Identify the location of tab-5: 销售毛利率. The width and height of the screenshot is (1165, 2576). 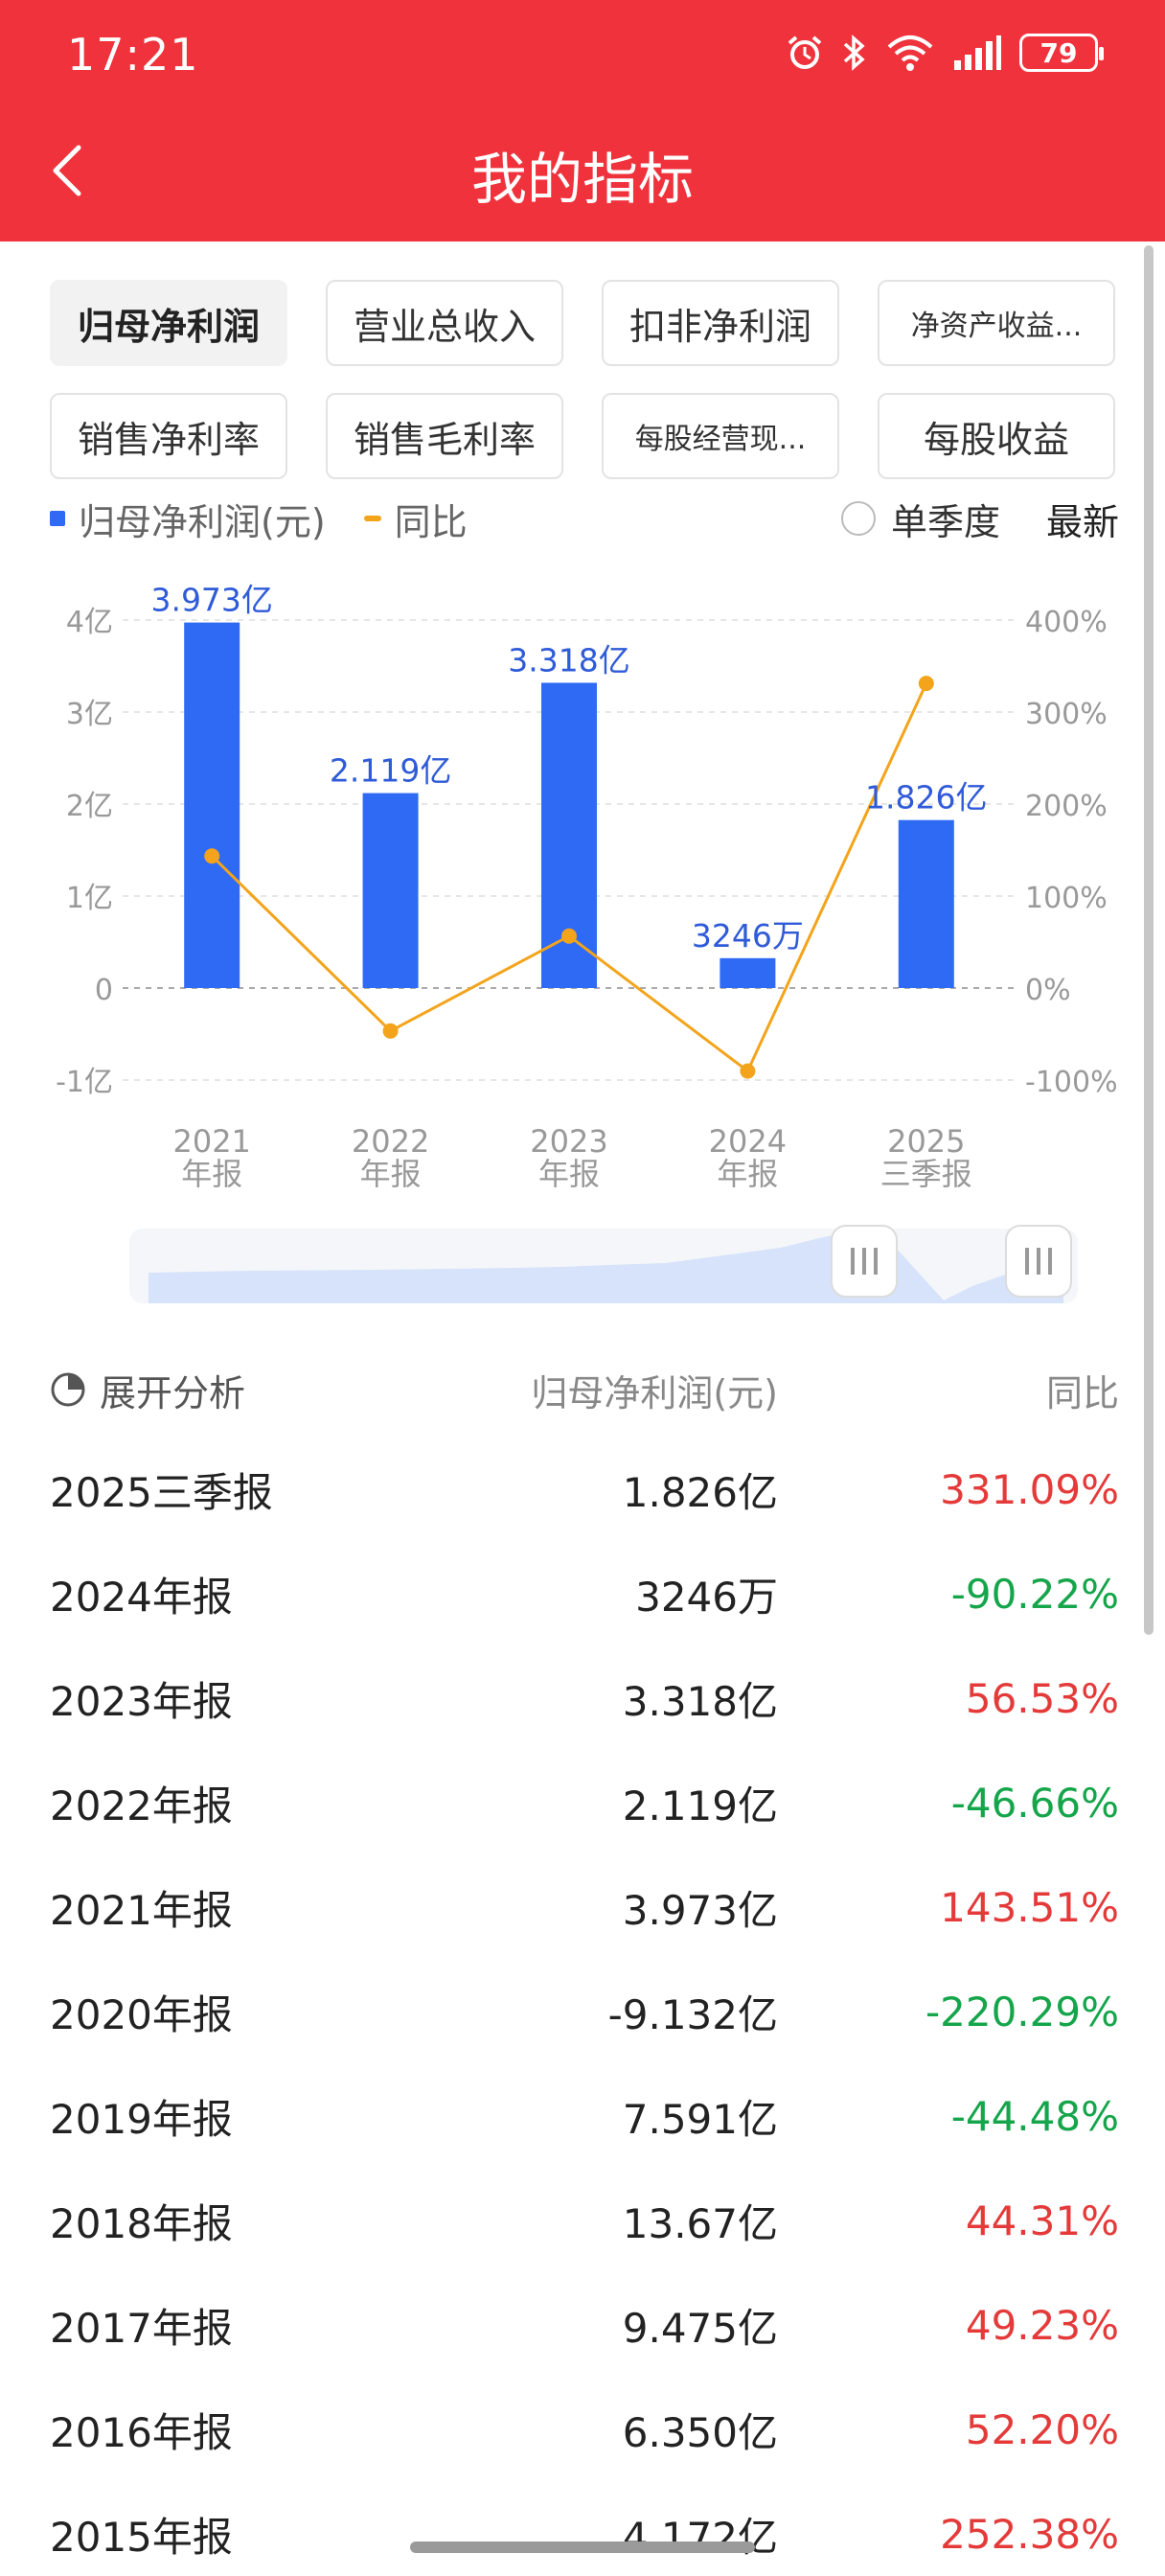
(445, 436).